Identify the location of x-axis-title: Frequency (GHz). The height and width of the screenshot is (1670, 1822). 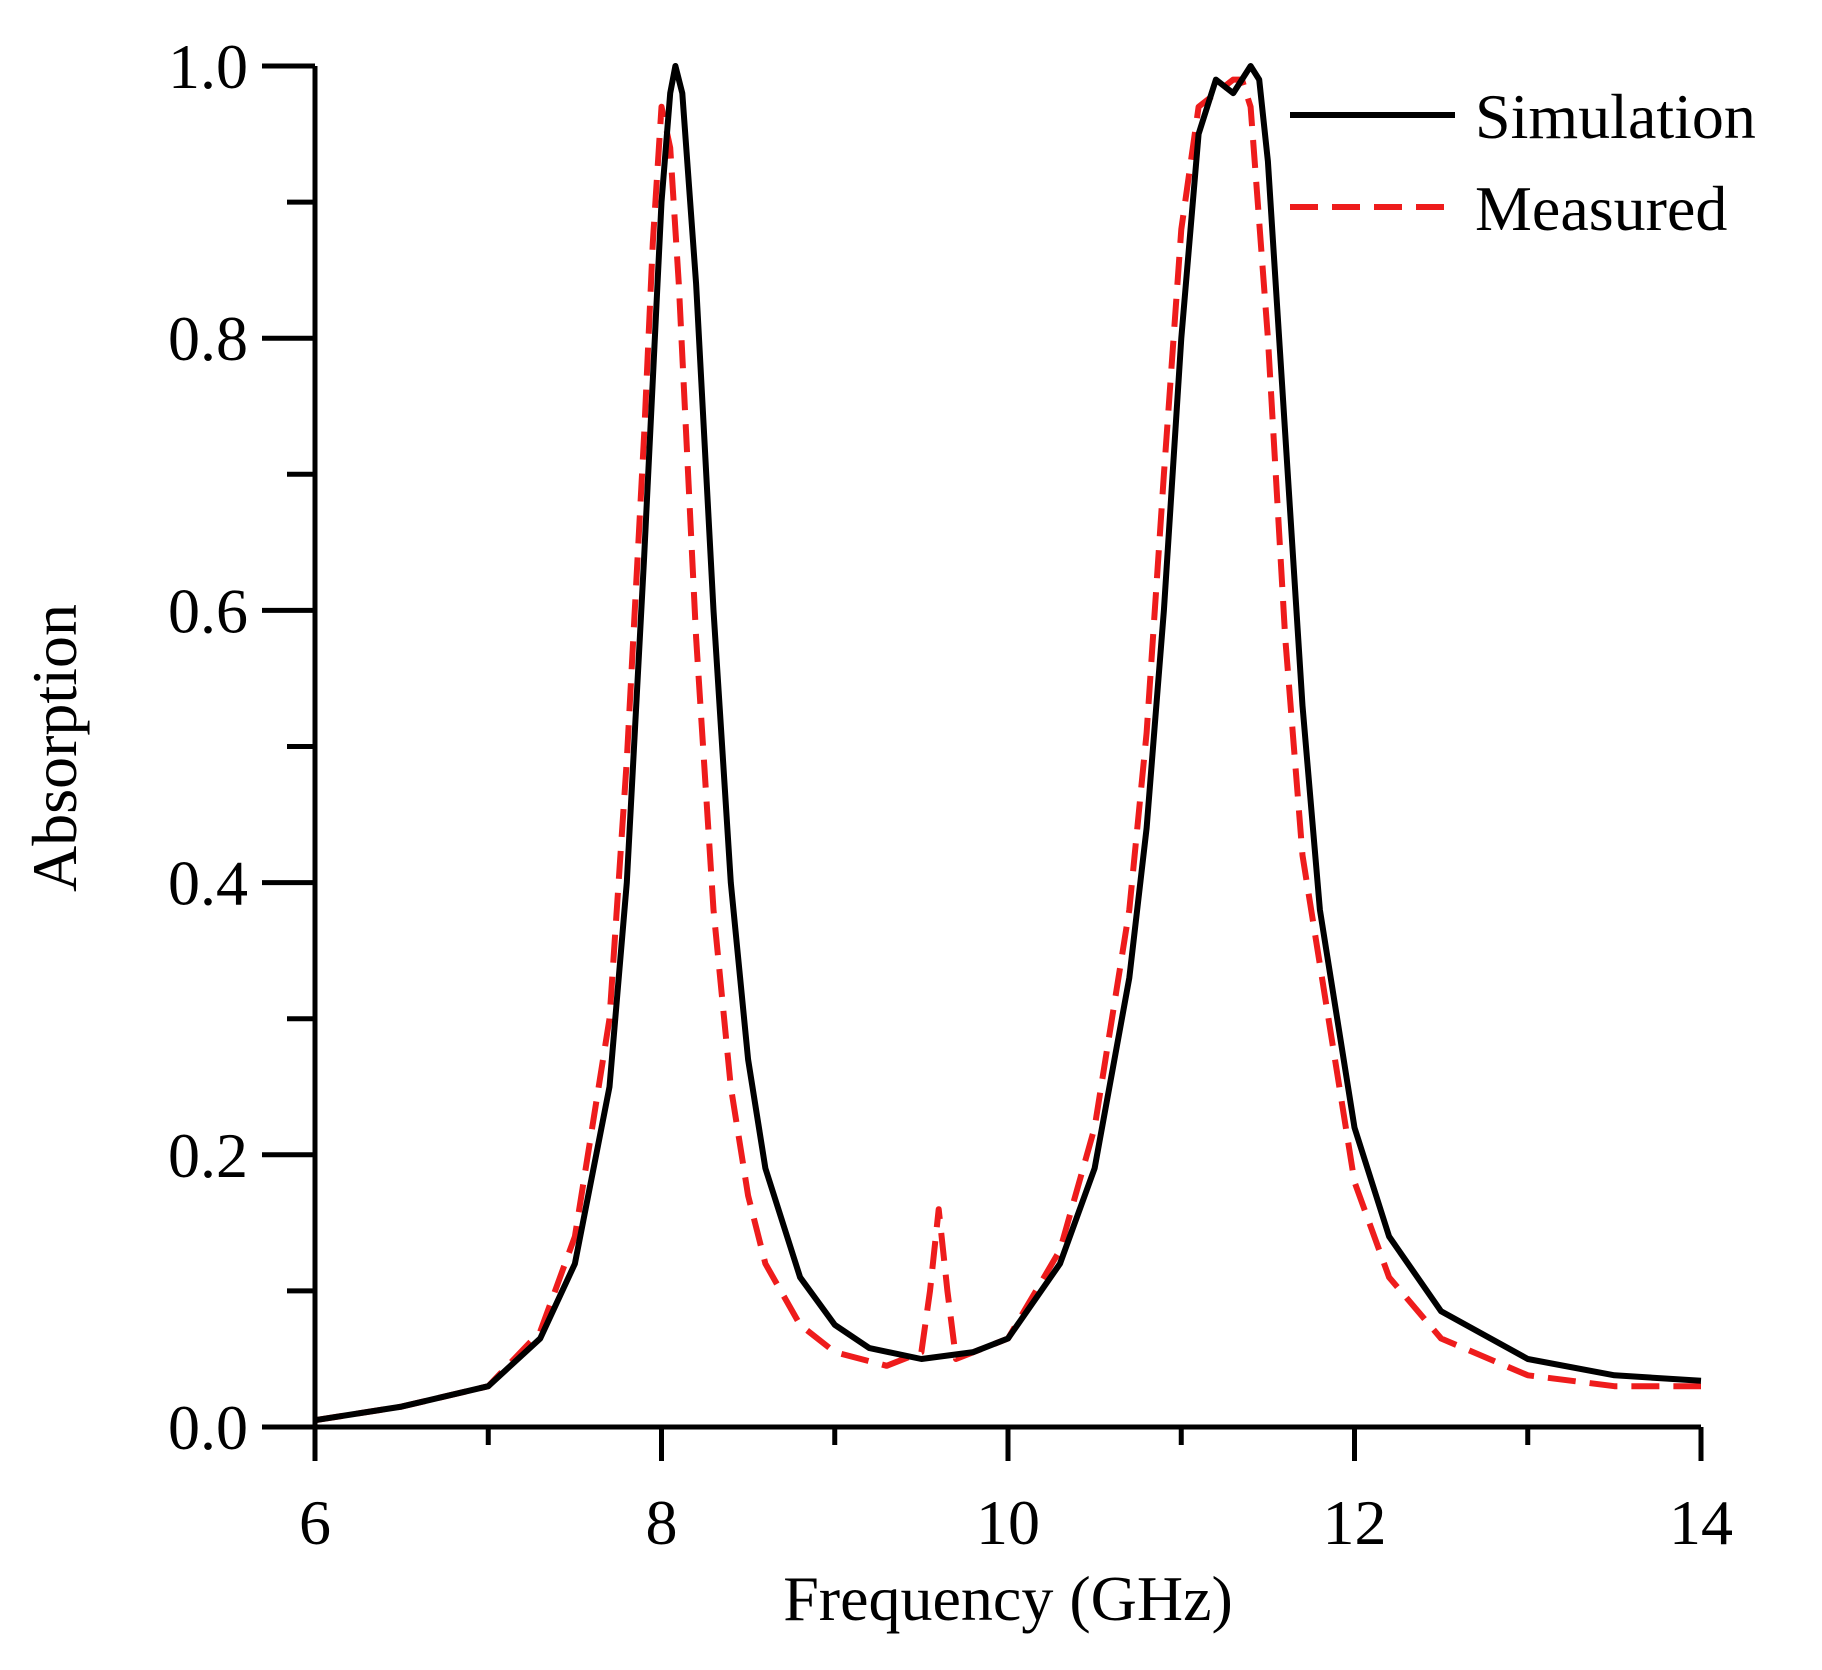
(1008, 1598).